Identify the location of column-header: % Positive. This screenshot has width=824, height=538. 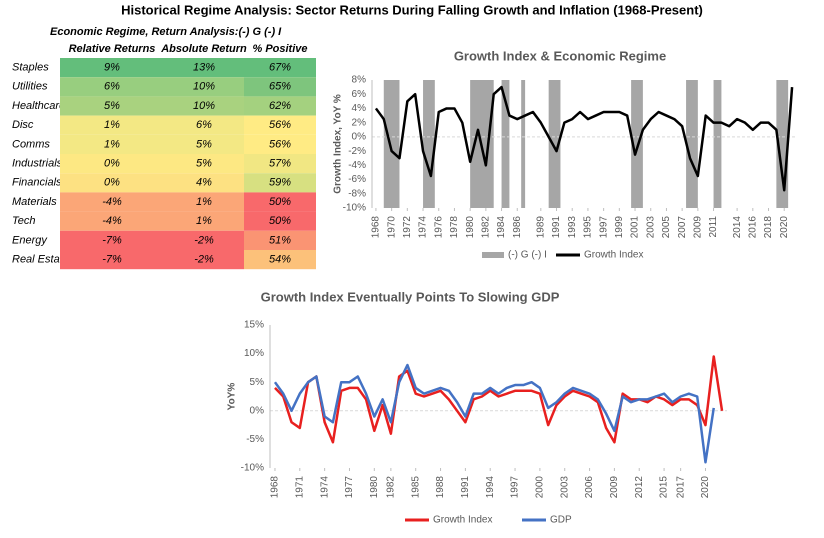
(279, 49).